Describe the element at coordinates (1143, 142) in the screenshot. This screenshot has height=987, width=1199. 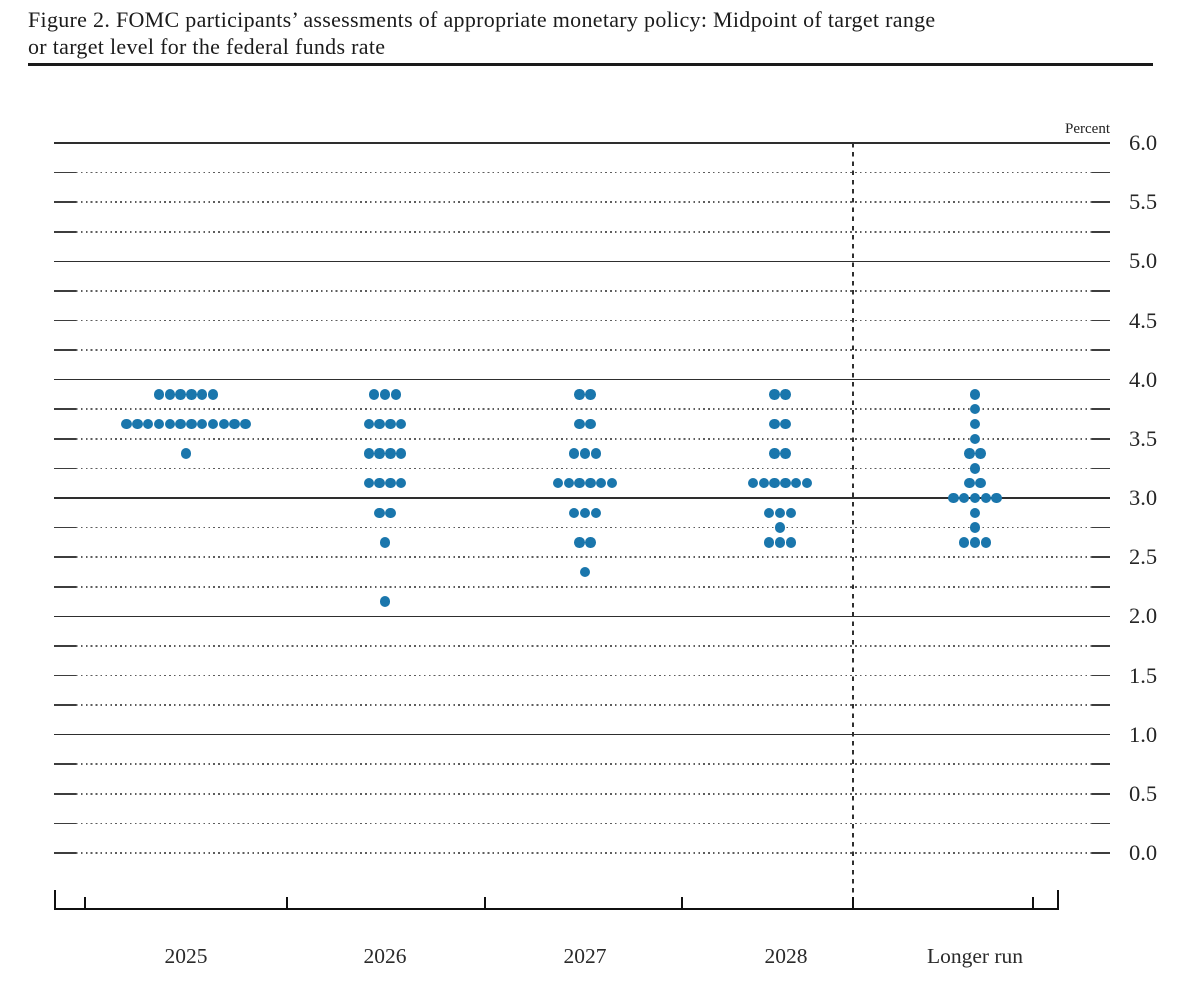
I see `y-tick-label: 6.0` at that location.